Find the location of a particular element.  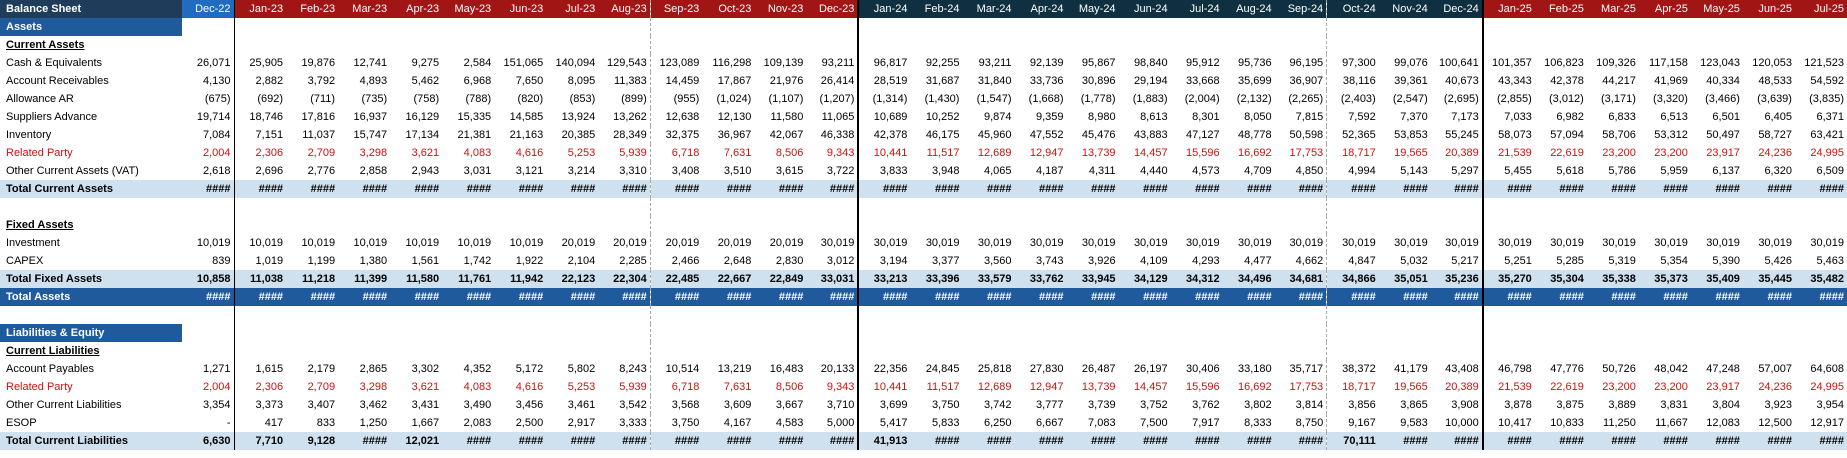

cell: 46,798 is located at coordinates (1508, 369).